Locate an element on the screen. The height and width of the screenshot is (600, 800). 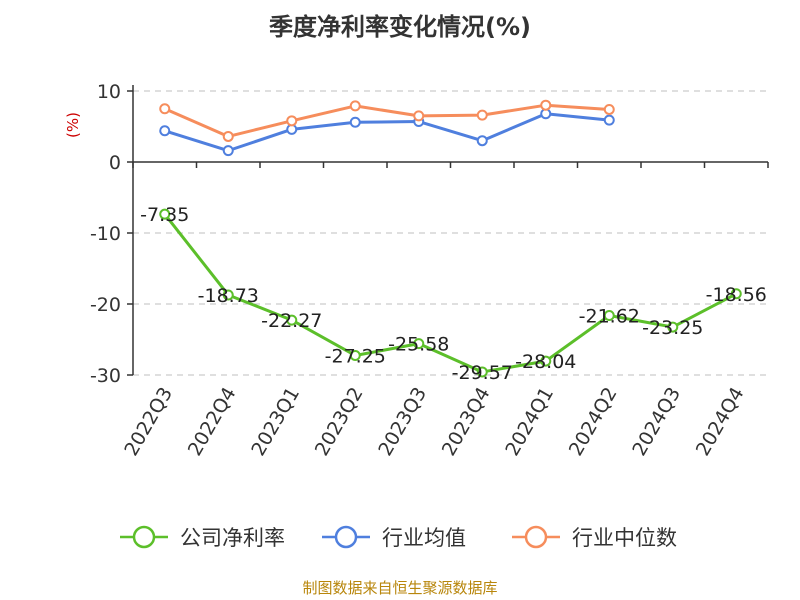
data-label: -25.58 is located at coordinates (418, 345).